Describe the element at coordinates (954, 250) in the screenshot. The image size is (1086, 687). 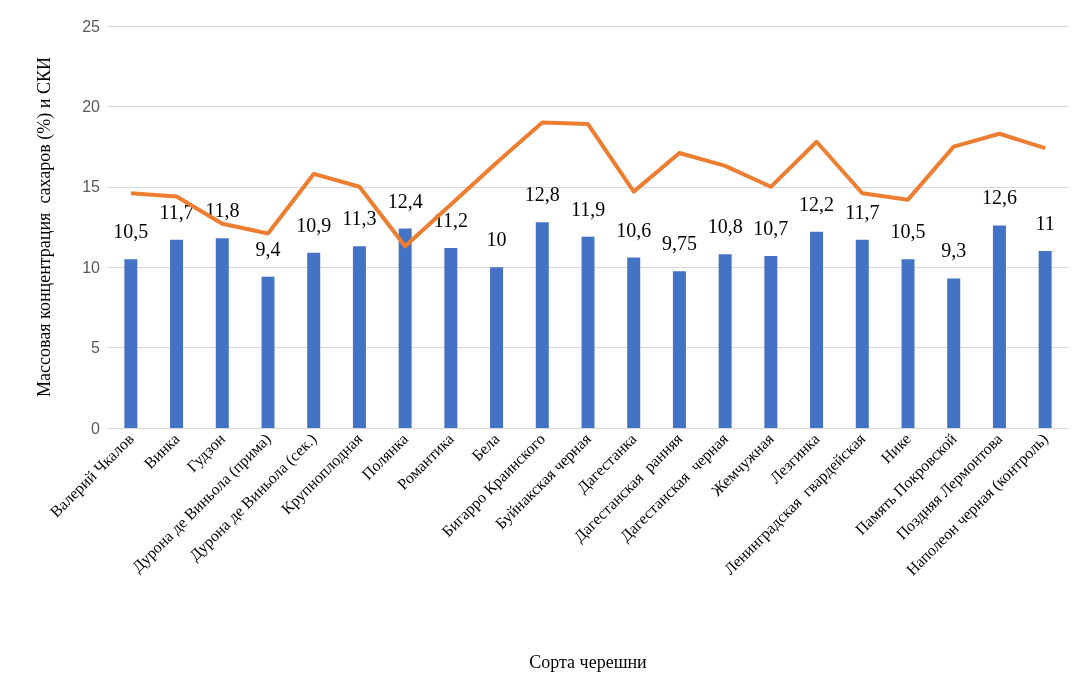
I see `data-label: 9,3` at that location.